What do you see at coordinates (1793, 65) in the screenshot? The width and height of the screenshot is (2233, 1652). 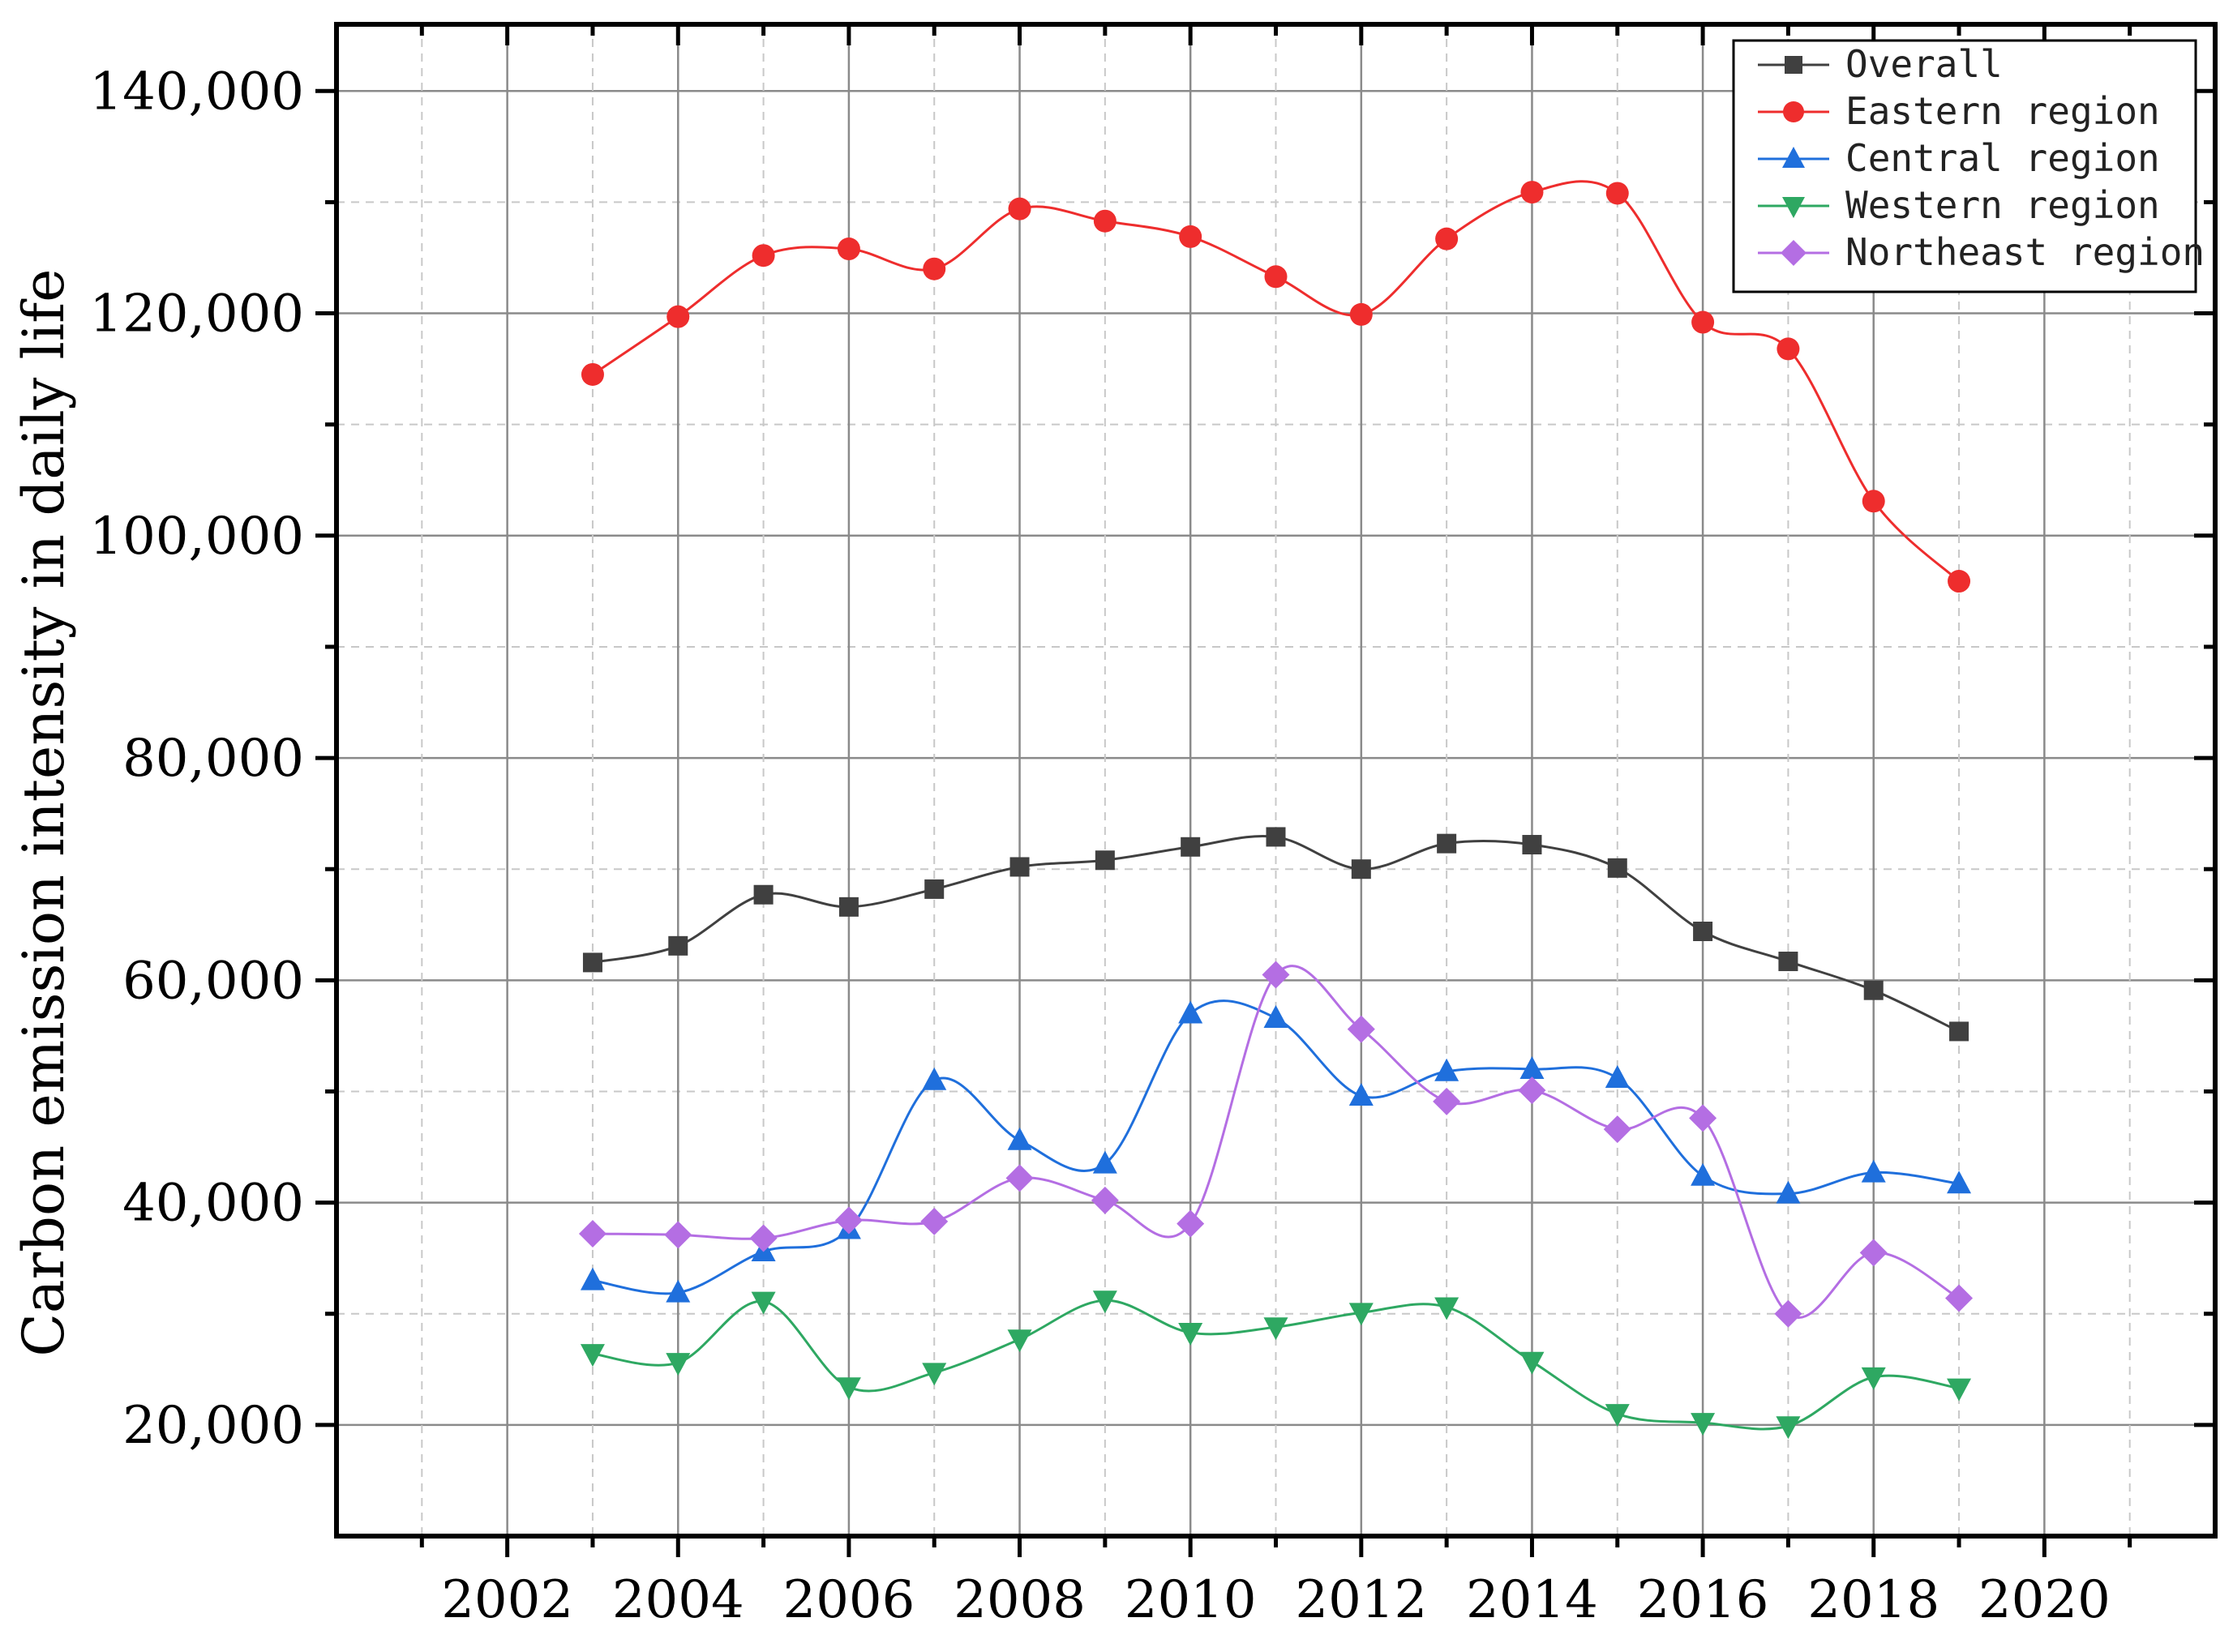 I see `overall-legend-marker` at bounding box center [1793, 65].